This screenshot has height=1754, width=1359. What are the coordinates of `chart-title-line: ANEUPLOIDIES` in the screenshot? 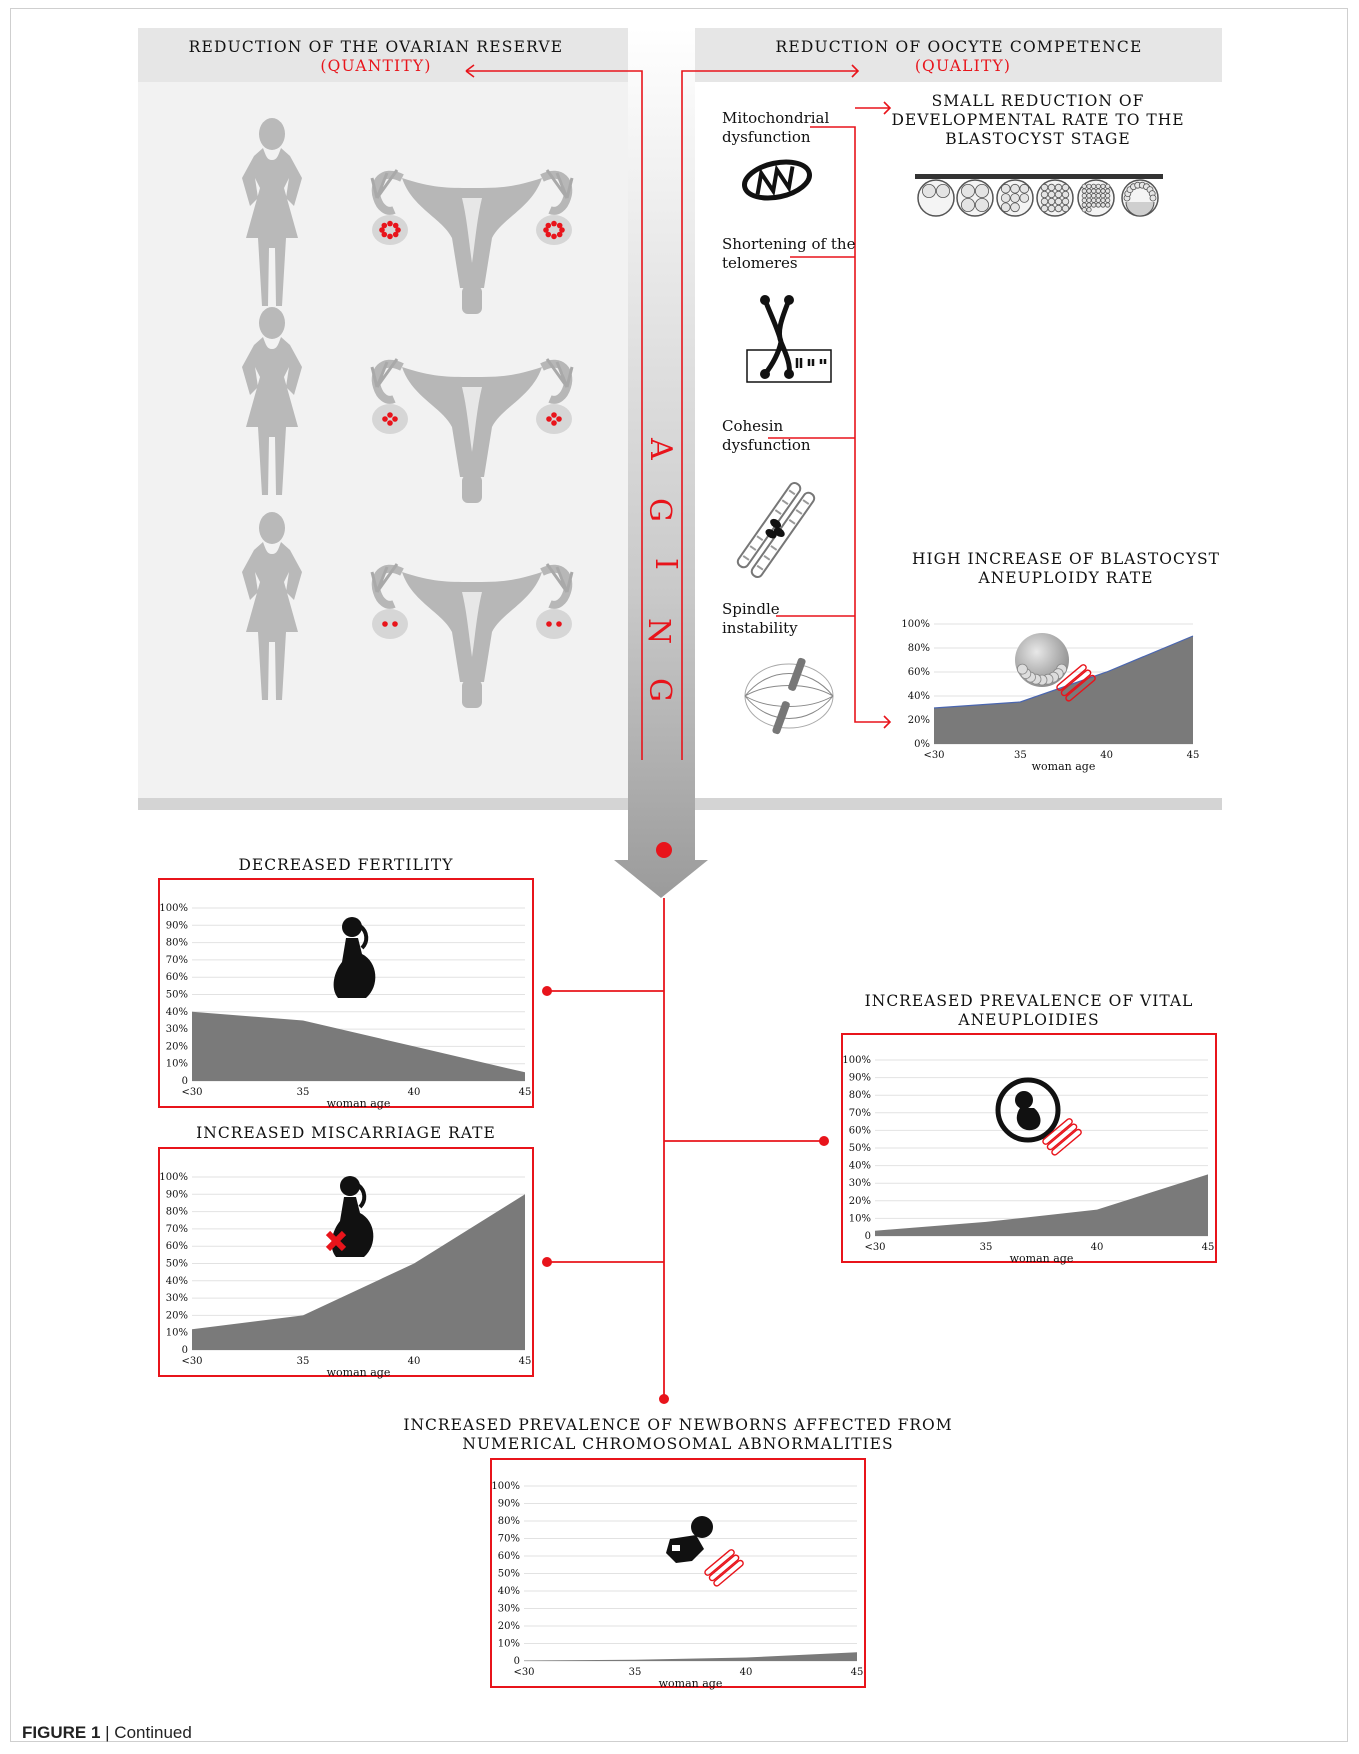 It's located at (1028, 1020).